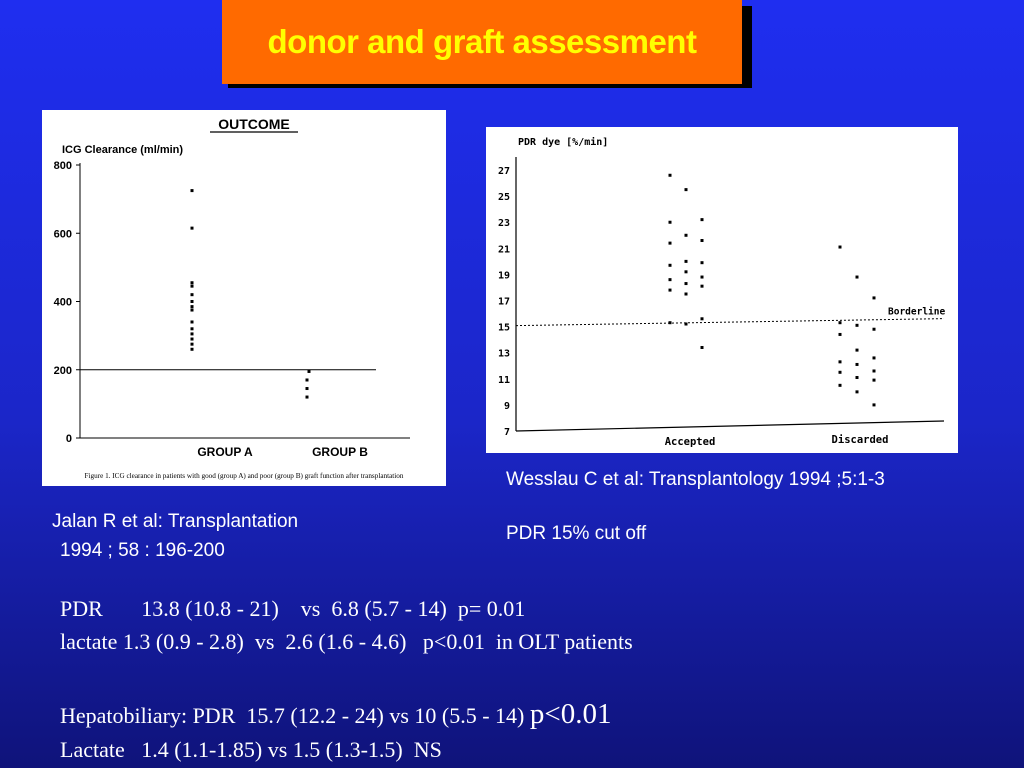 This screenshot has height=768, width=1024. I want to click on y-tick-label: 800, so click(63, 166).